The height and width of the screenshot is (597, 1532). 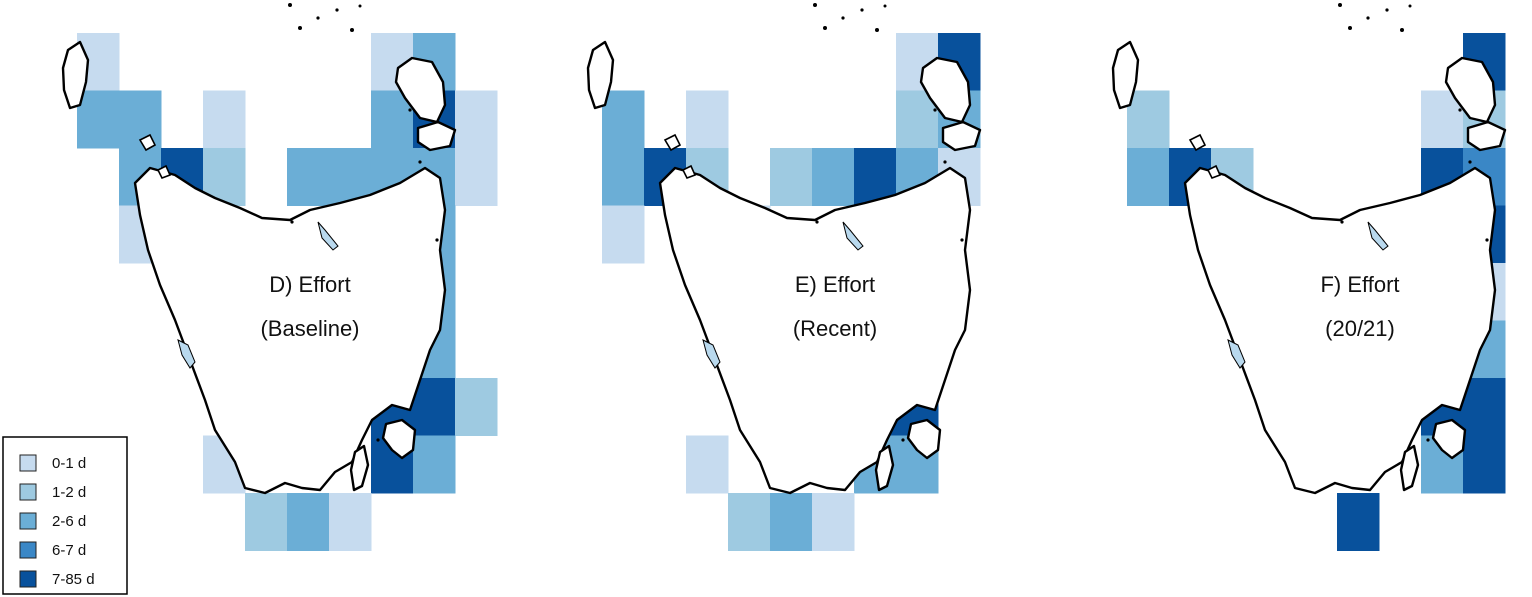 I want to click on legend-label-0: 0-1 d, so click(x=69, y=463).